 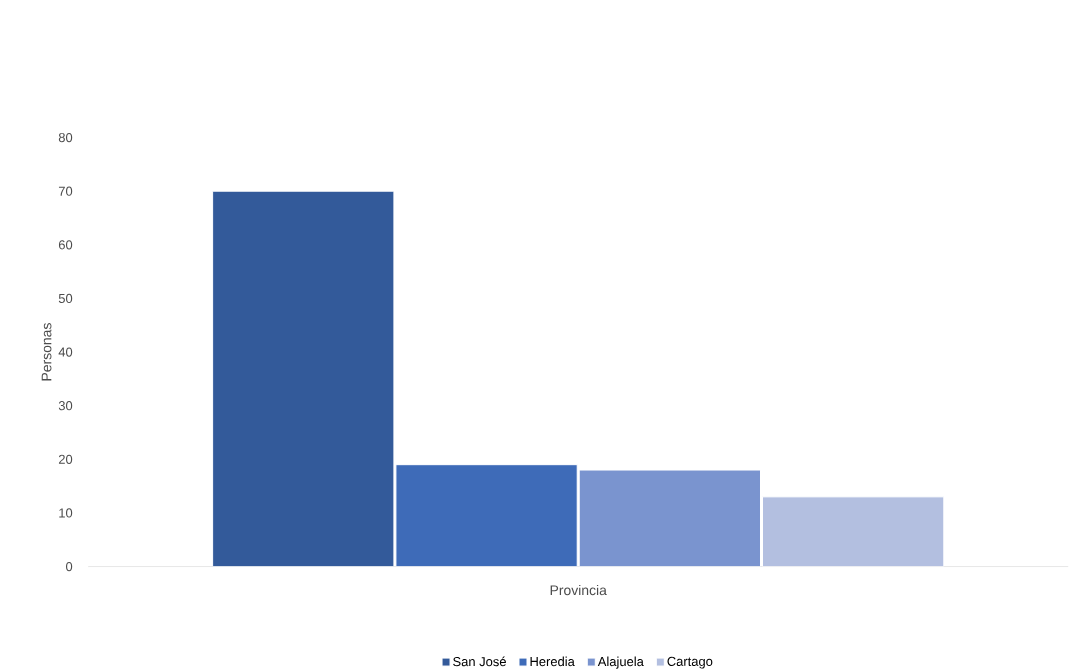 I want to click on legend-label: Cartago, so click(x=690, y=663).